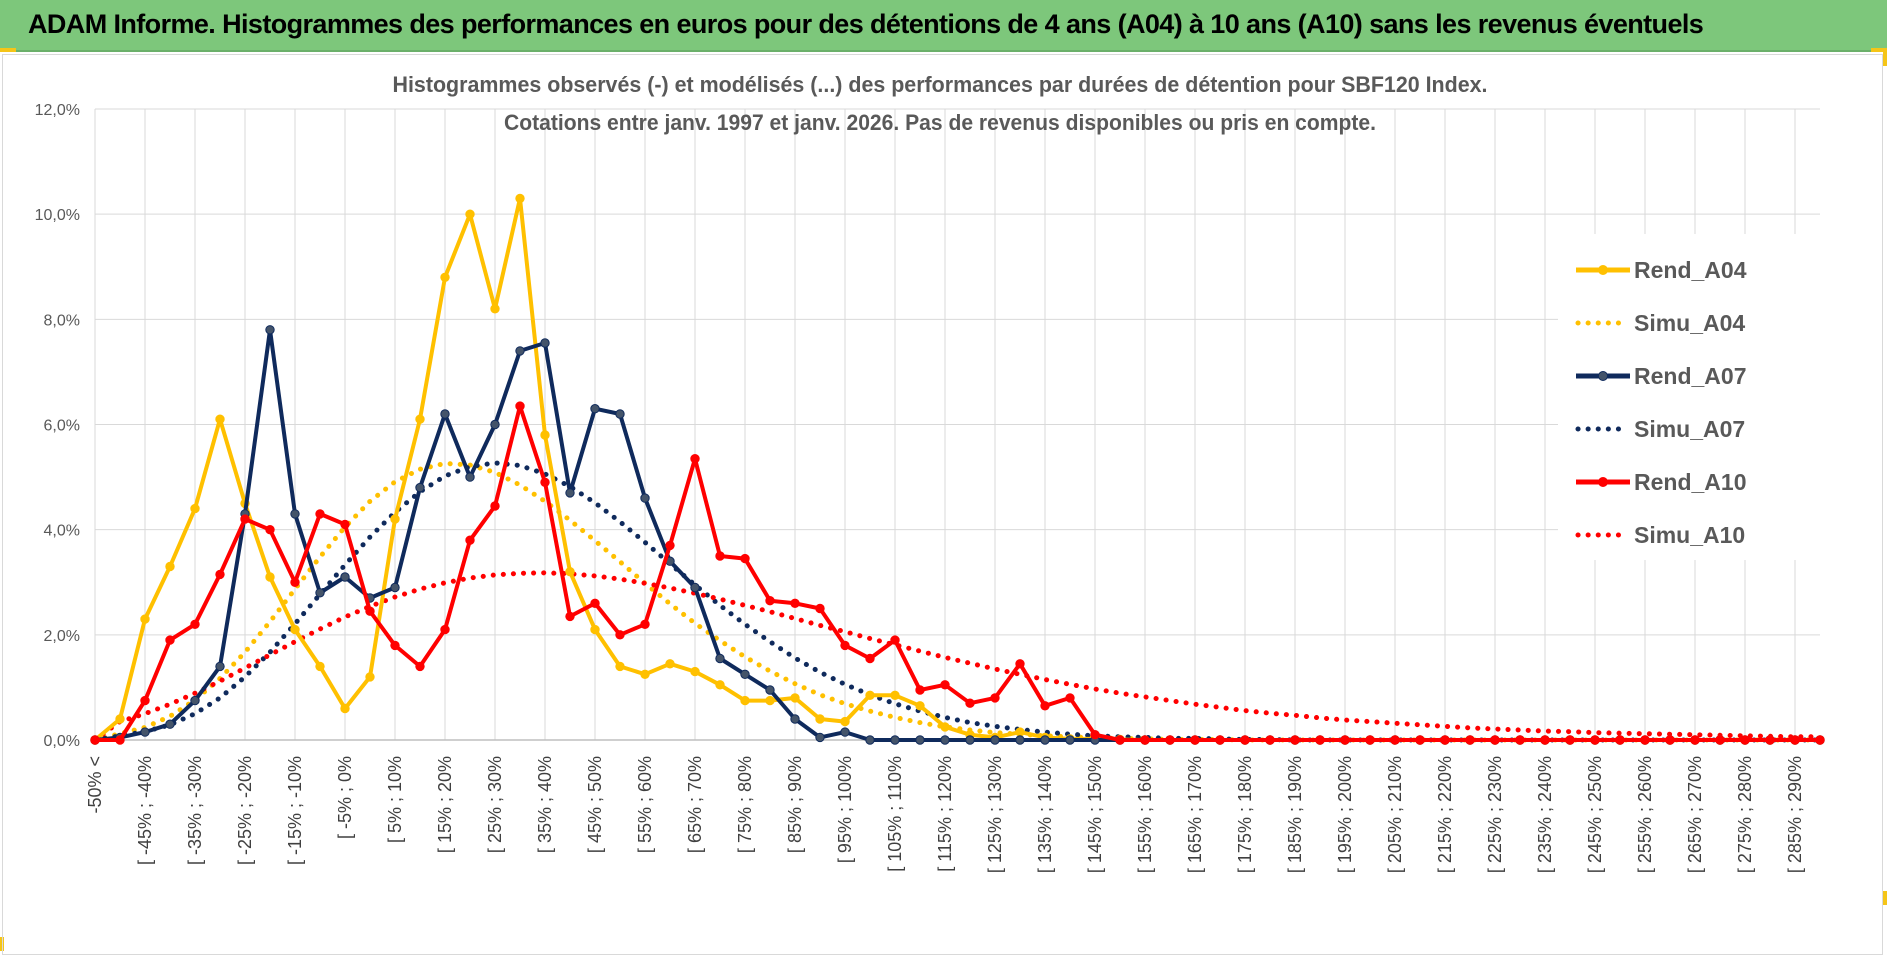 The image size is (1887, 959). Describe the element at coordinates (395, 799) in the screenshot. I see `x-tick-label: [ 5% ; 10%` at that location.